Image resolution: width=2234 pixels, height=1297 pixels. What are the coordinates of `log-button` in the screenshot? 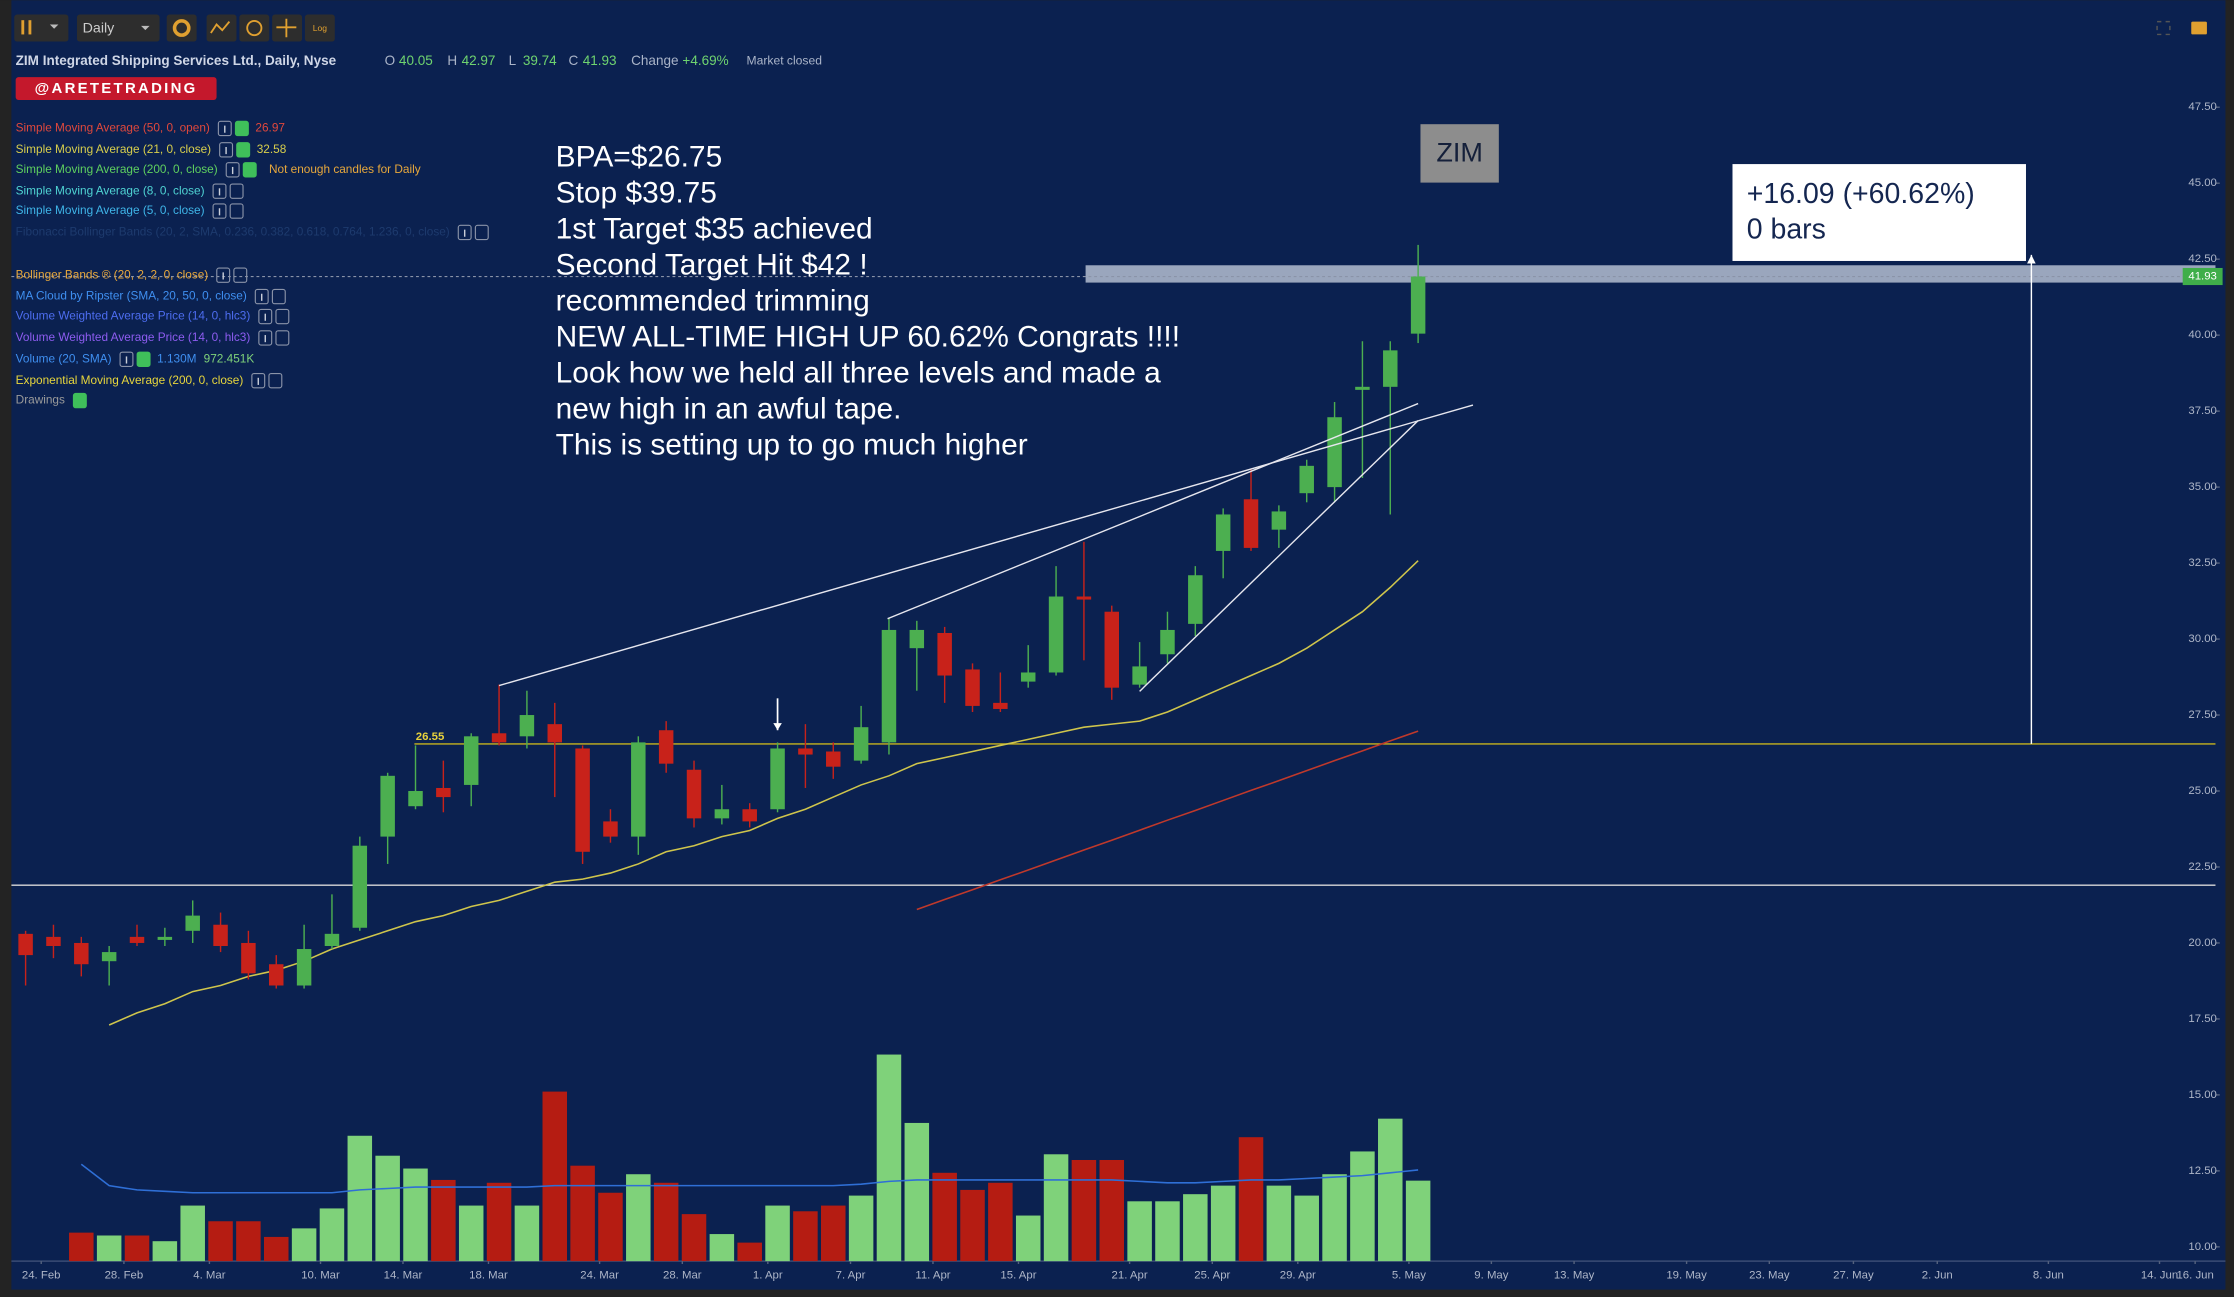 It's located at (319, 28).